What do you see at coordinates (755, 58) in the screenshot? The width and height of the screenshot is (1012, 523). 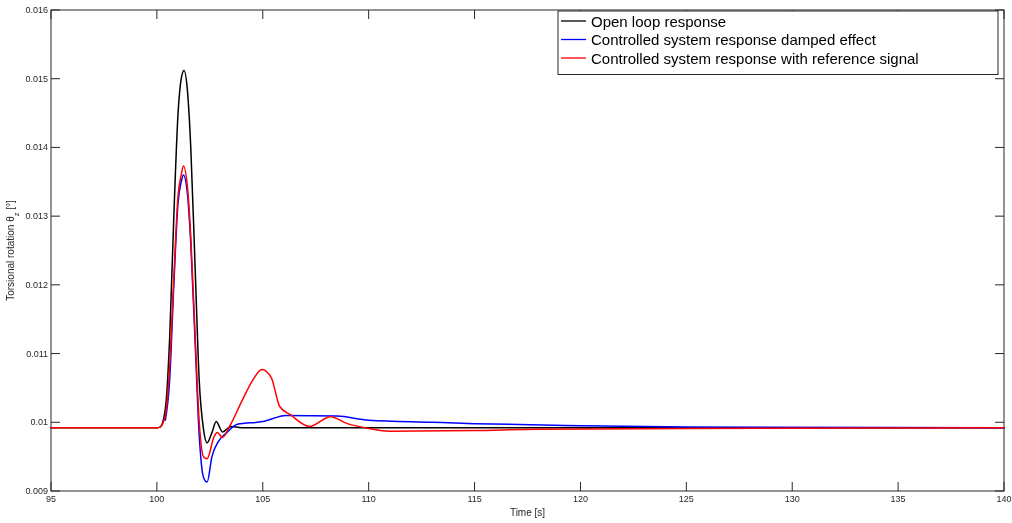 I see `legend-label: Controlled system response with reference signal` at bounding box center [755, 58].